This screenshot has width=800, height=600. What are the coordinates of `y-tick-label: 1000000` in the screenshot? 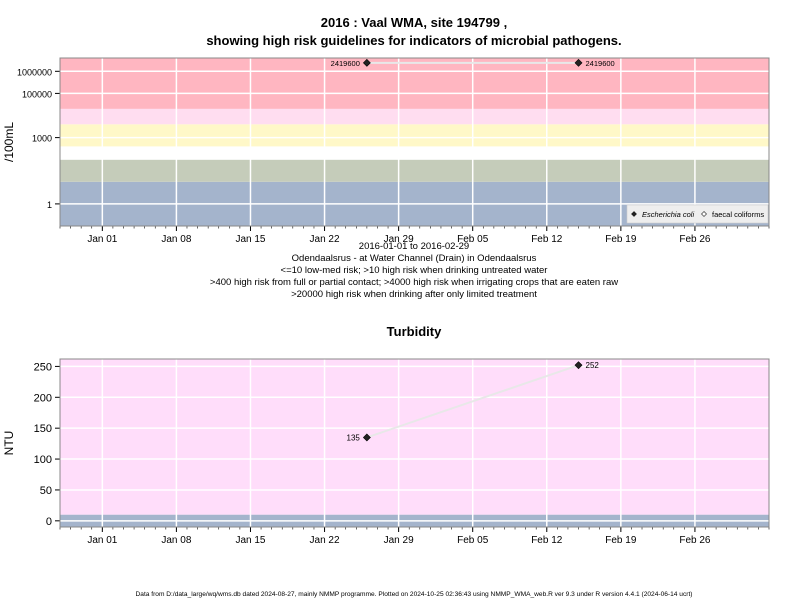 It's located at (34, 72).